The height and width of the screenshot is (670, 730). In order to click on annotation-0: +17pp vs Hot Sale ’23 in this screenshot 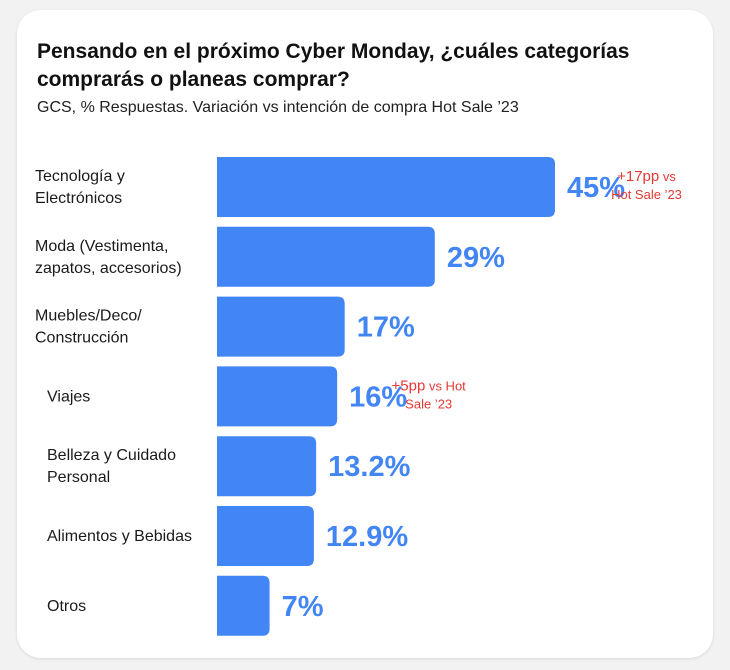, I will do `click(646, 185)`.